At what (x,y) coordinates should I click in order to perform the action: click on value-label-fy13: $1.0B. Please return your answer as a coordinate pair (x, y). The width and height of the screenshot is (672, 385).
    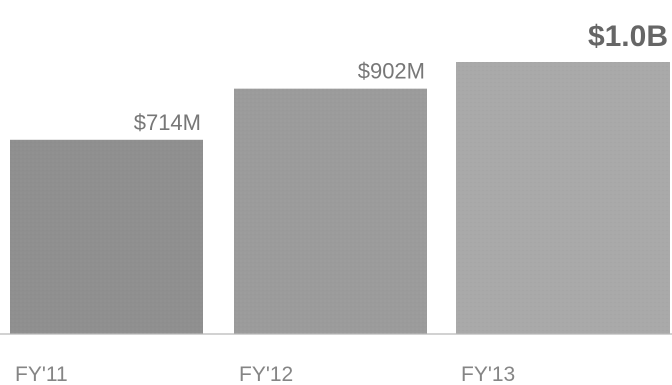
    Looking at the image, I should click on (628, 36).